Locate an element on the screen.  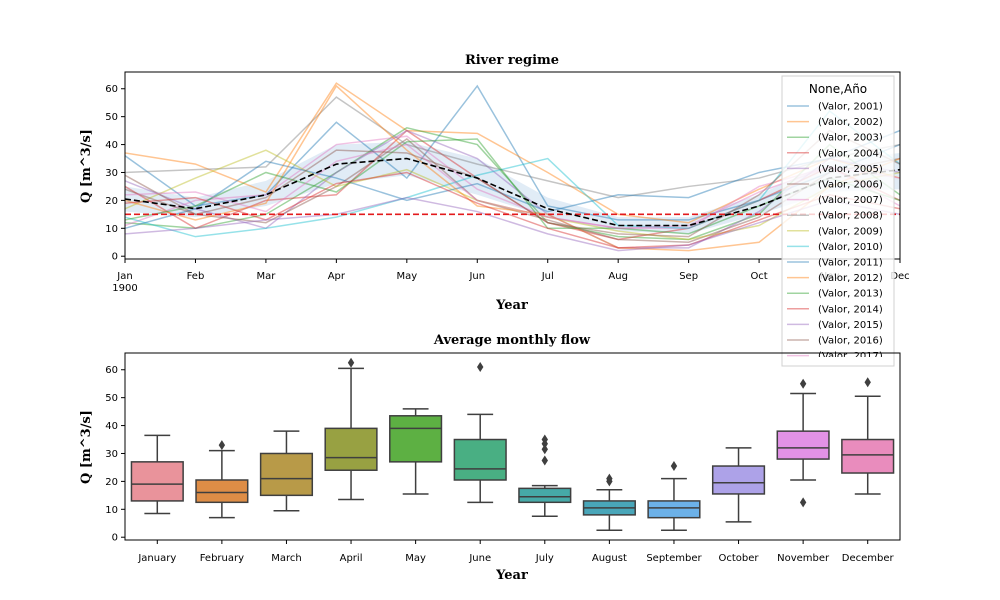
box-december is located at coordinates (868, 456).